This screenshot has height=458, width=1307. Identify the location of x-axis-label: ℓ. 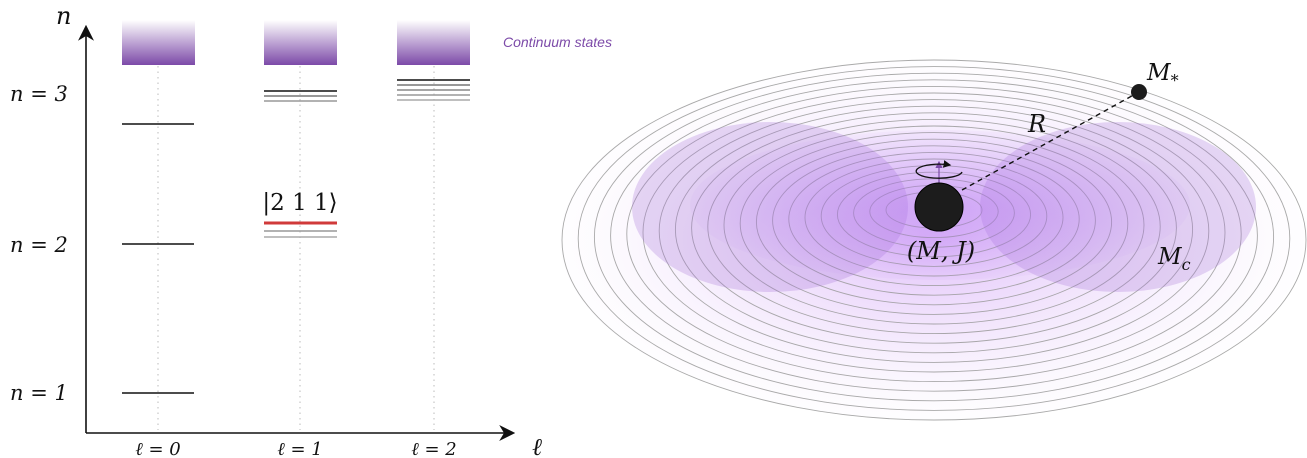
(537, 445).